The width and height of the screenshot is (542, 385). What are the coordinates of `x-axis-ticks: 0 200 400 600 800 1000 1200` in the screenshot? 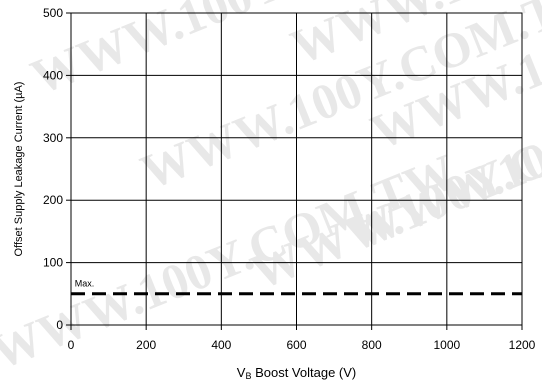 It's located at (302, 338).